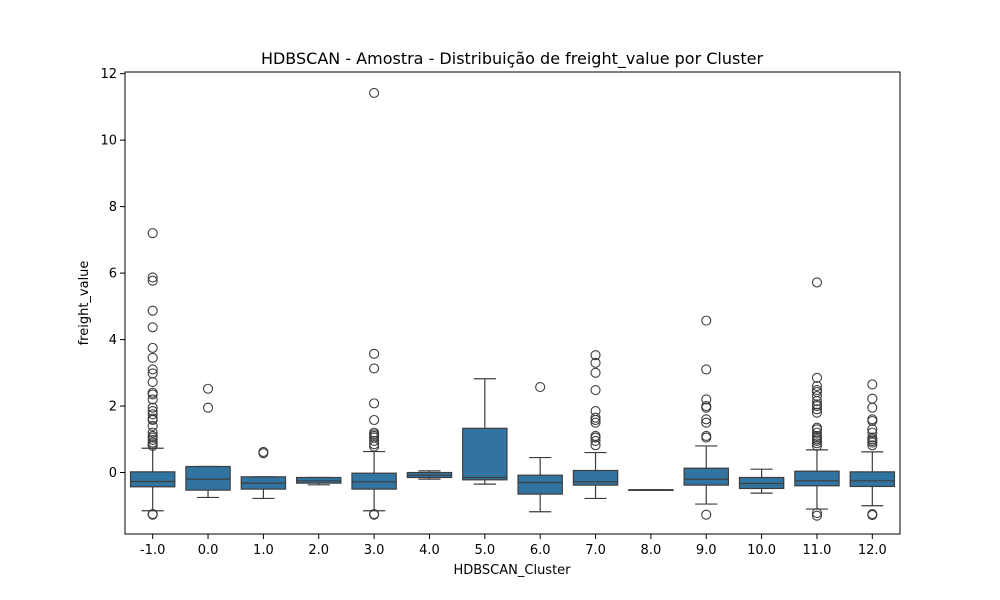 This screenshot has height=600, width=1000. What do you see at coordinates (484, 550) in the screenshot?
I see `x-tick-label: 5.0` at bounding box center [484, 550].